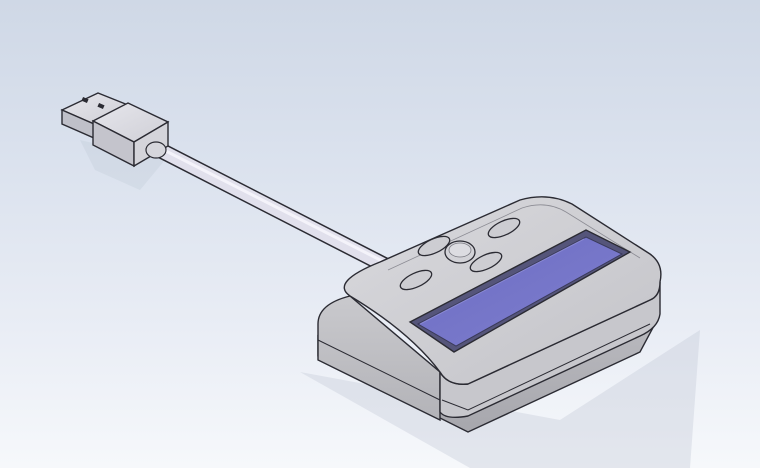 The height and width of the screenshot is (468, 760). I want to click on cable, so click(279, 211).